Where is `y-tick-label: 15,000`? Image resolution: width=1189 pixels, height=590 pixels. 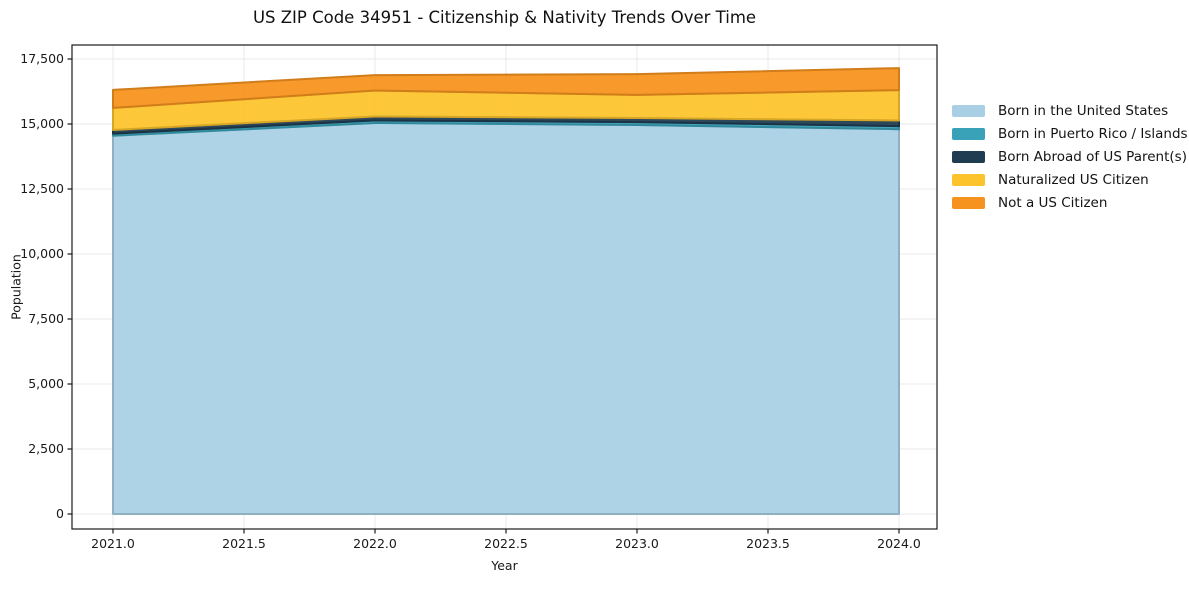
y-tick-label: 15,000 is located at coordinates (42, 123).